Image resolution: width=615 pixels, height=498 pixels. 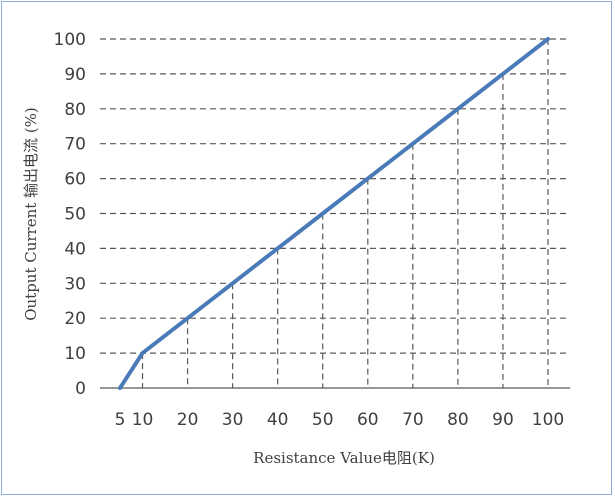 What do you see at coordinates (413, 420) in the screenshot?
I see `x-tick-label-70: 70` at bounding box center [413, 420].